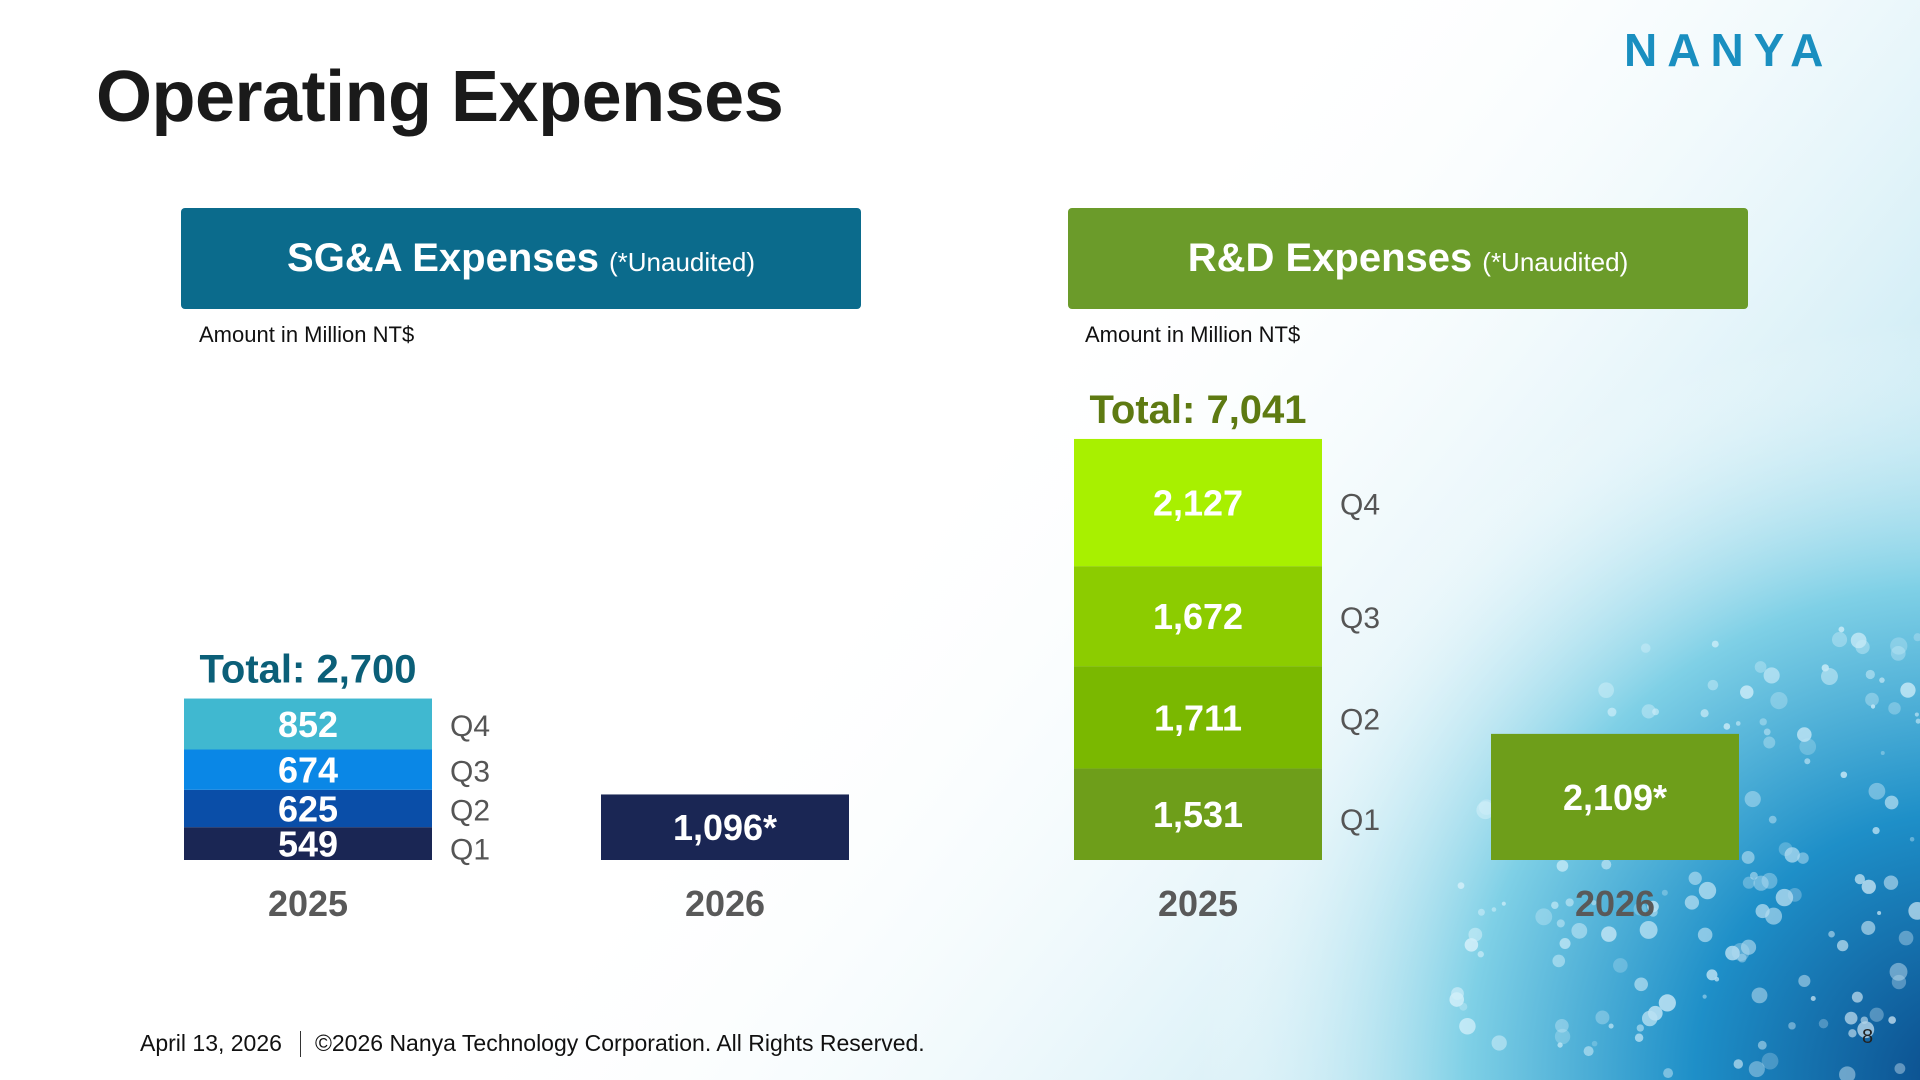  What do you see at coordinates (1360, 505) in the screenshot?
I see `rd-quarter-label-q4: Q4` at bounding box center [1360, 505].